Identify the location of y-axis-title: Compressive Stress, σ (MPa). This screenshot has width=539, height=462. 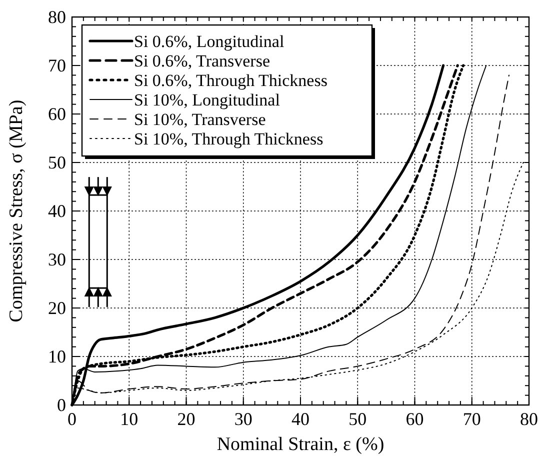
(16, 211).